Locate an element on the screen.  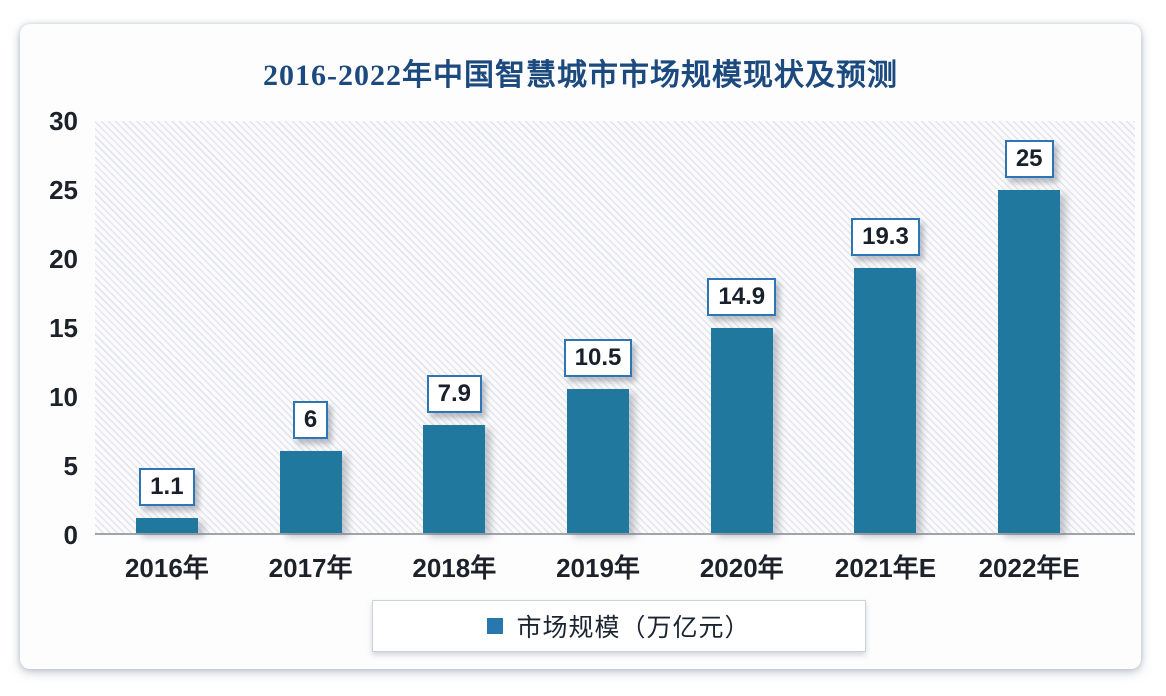
value-label-box: 1.1 is located at coordinates (167, 486).